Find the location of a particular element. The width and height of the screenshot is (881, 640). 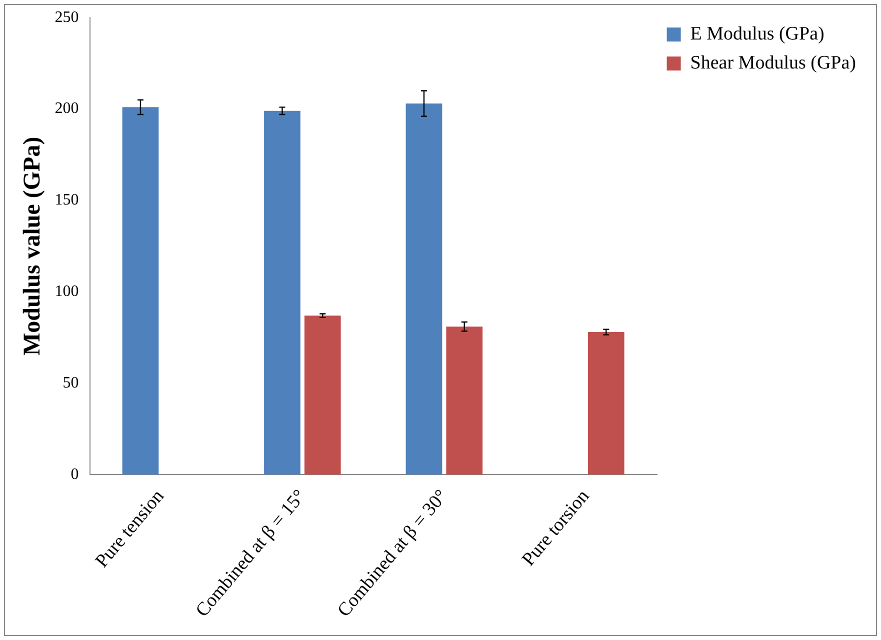

legend-label: E Modulus (GPa) is located at coordinates (757, 33).